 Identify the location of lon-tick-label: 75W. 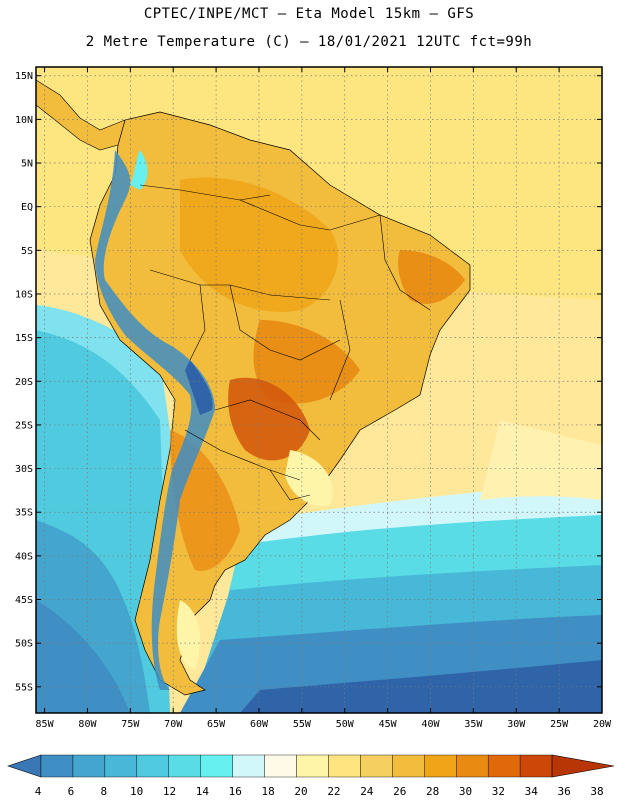
(130, 724).